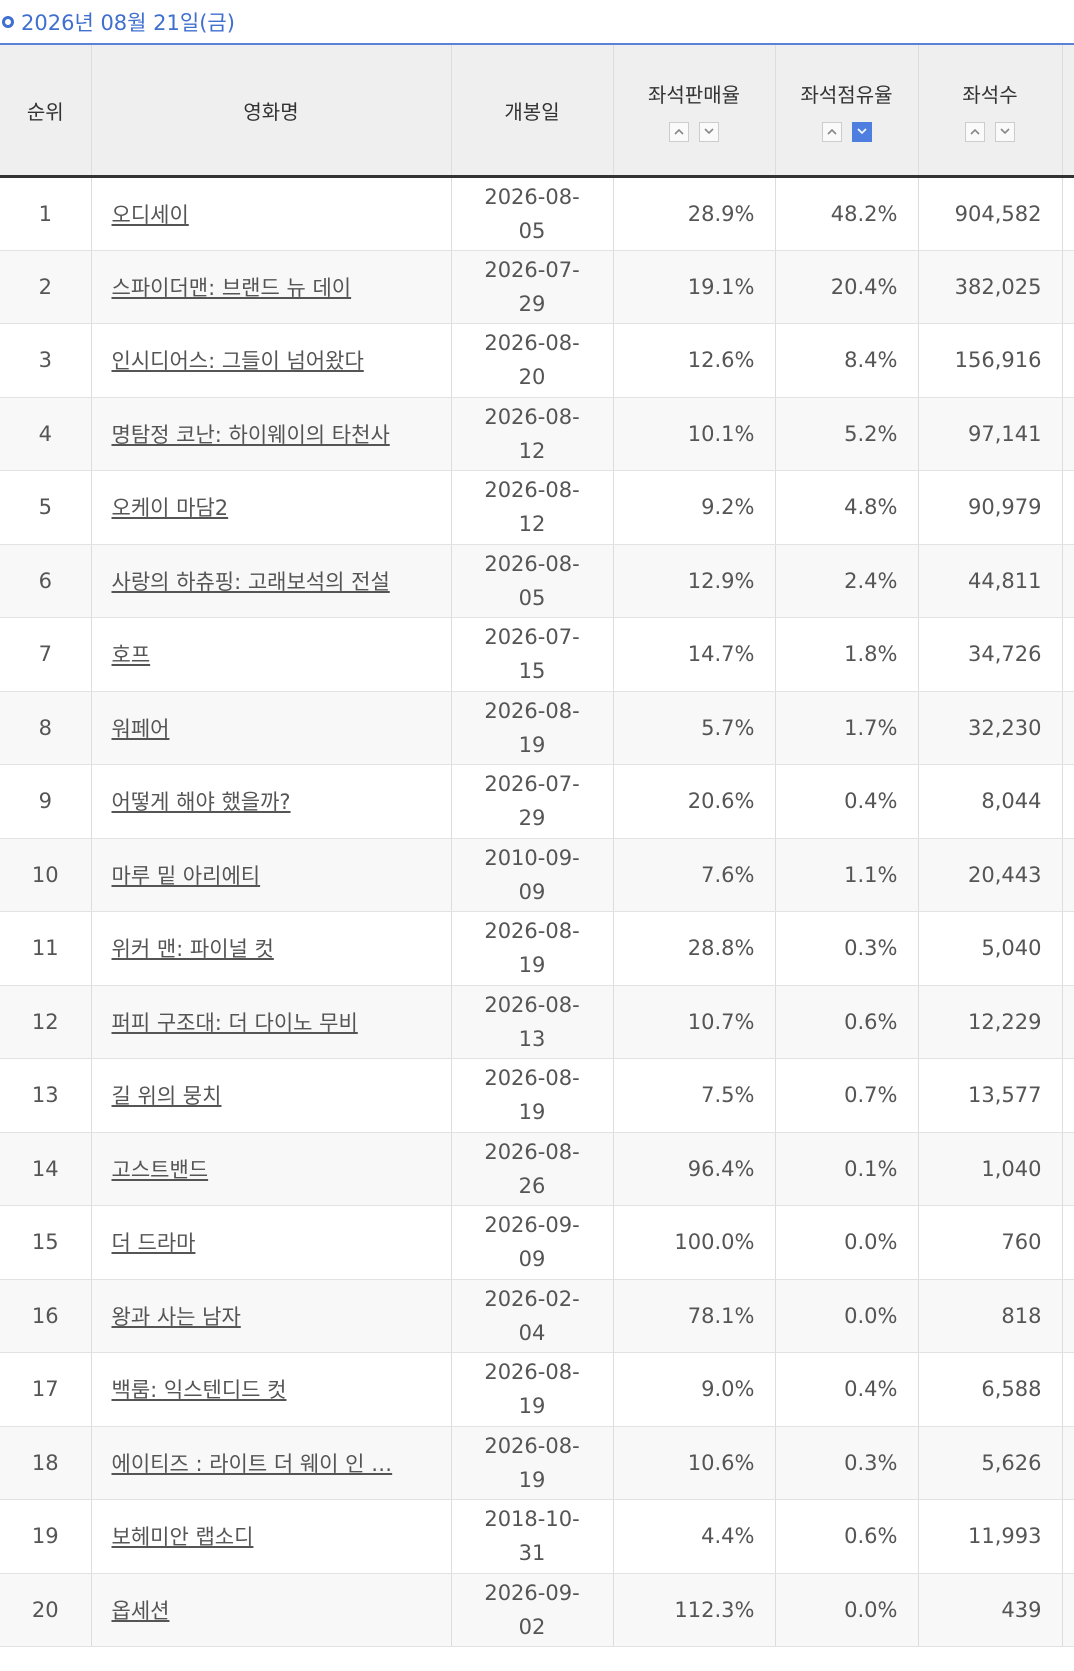 Image resolution: width=1074 pixels, height=1671 pixels. What do you see at coordinates (153, 1243) in the screenshot?
I see `movie-link: 더 드라마` at bounding box center [153, 1243].